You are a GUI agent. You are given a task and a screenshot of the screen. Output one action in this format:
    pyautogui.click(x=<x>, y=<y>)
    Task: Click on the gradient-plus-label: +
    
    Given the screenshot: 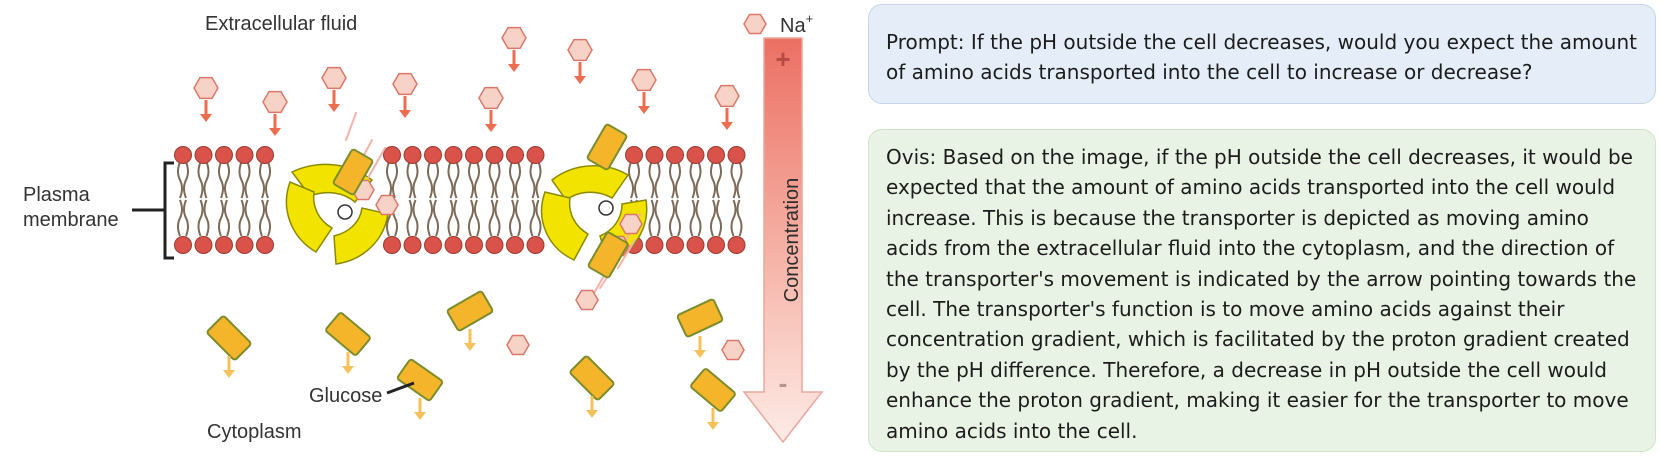 What is the action you would take?
    pyautogui.click(x=782, y=59)
    